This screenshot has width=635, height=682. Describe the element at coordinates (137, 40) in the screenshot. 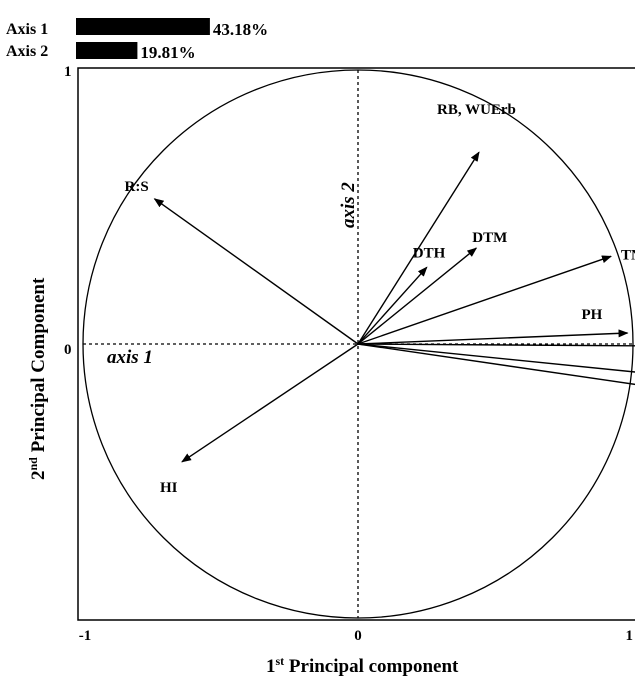

I see `variance-legend: Axis 1 43.18% Axis 2 19.81%` at that location.